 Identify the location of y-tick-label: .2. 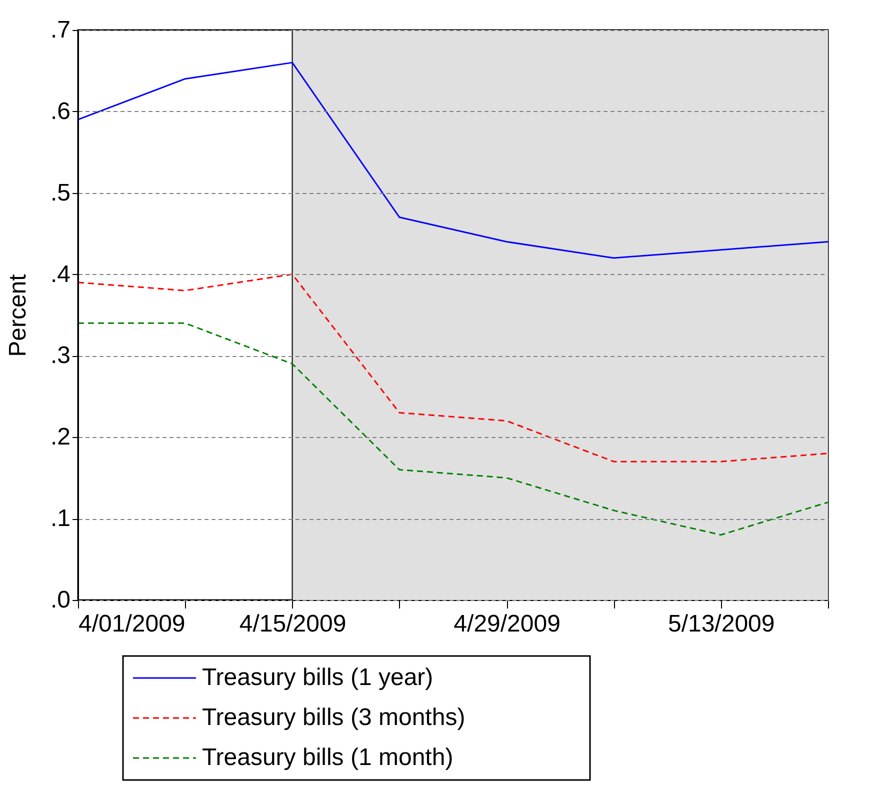
(60, 437).